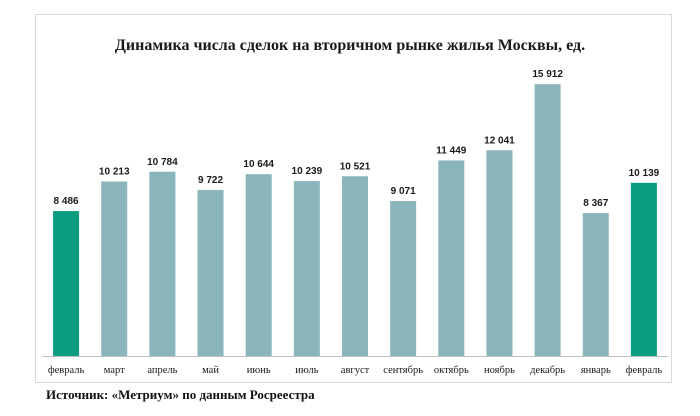 This screenshot has height=416, width=700. What do you see at coordinates (644, 370) in the screenshot?
I see `category-label-12: февраль` at bounding box center [644, 370].